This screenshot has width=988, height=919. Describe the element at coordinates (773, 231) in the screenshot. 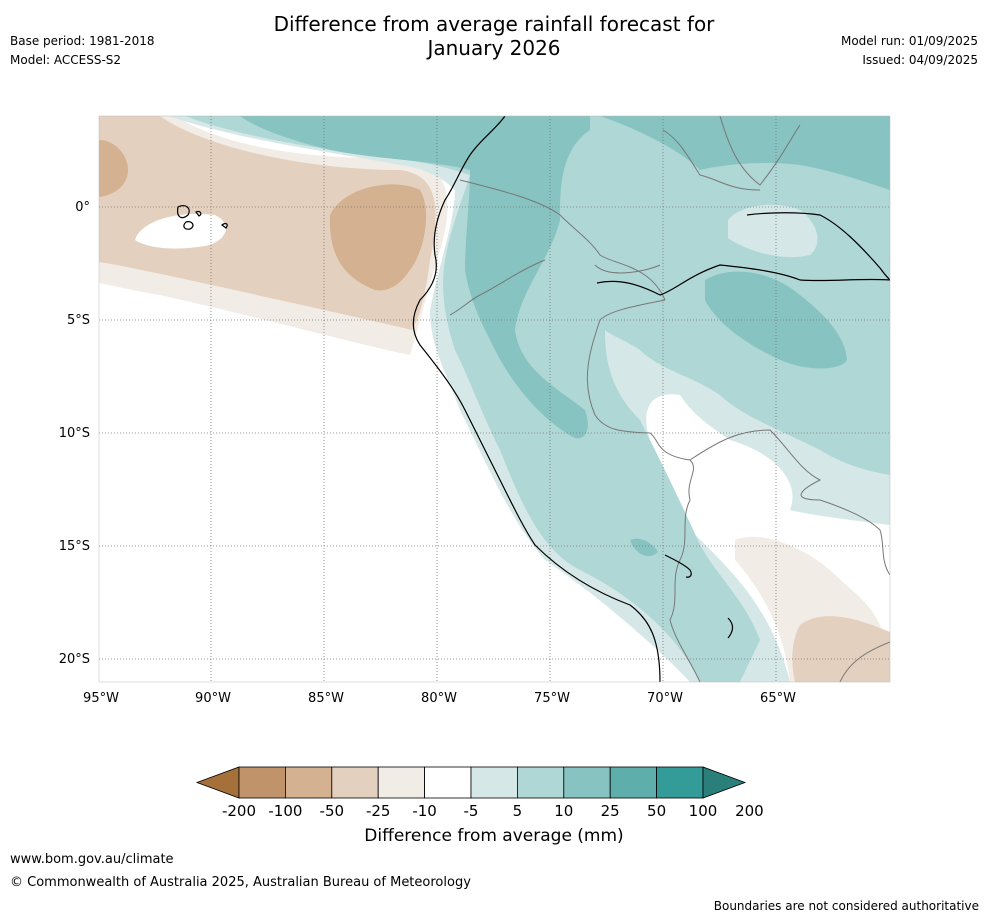

I see `amazon-light-patch` at that location.